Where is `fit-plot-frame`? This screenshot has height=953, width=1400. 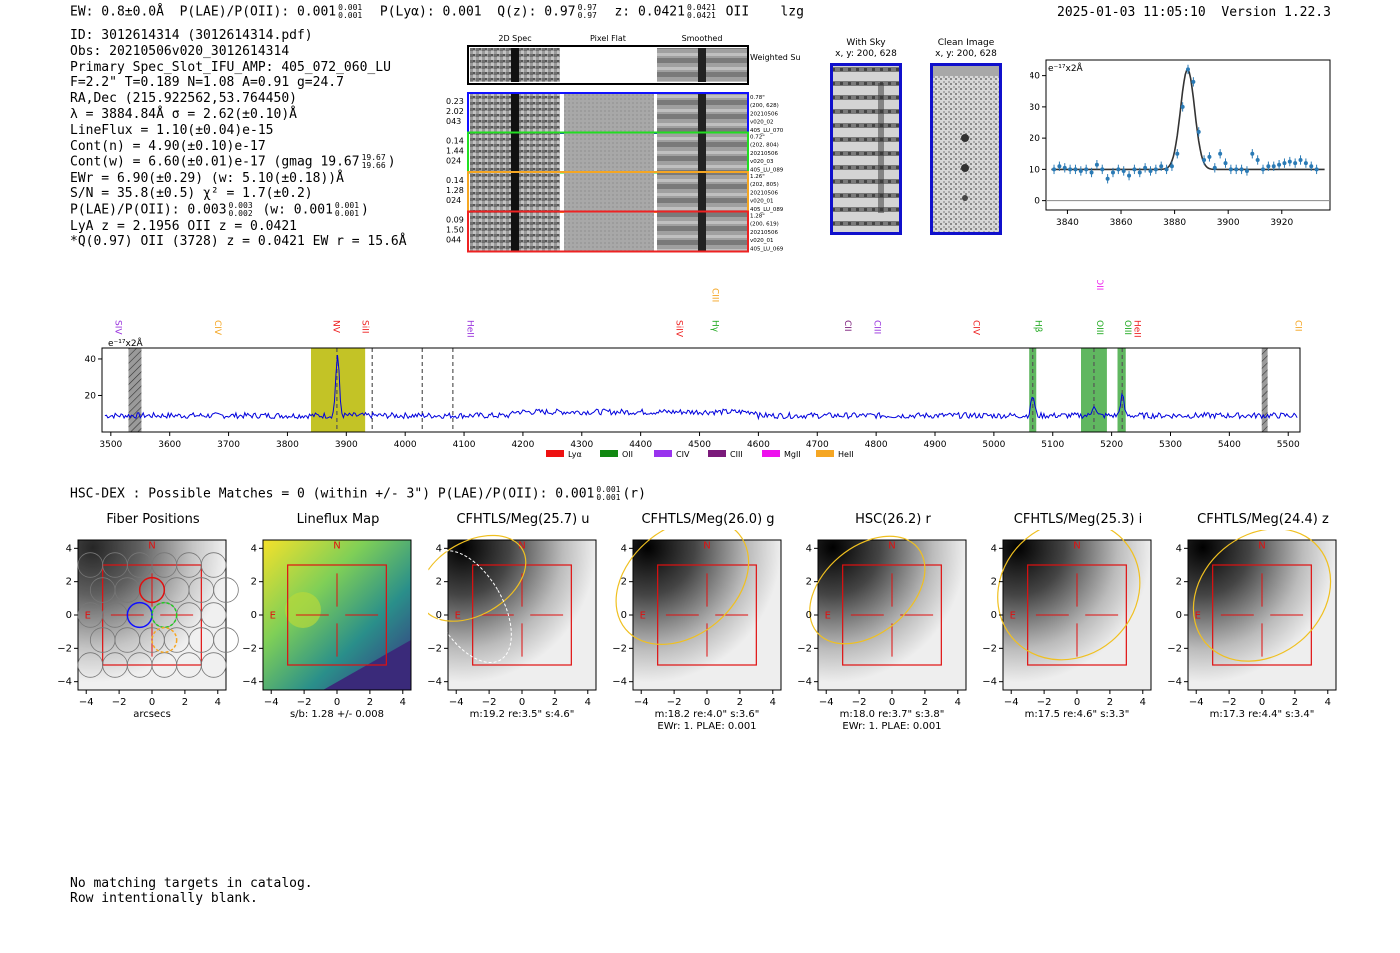
fit-plot-frame is located at coordinates (1188, 135).